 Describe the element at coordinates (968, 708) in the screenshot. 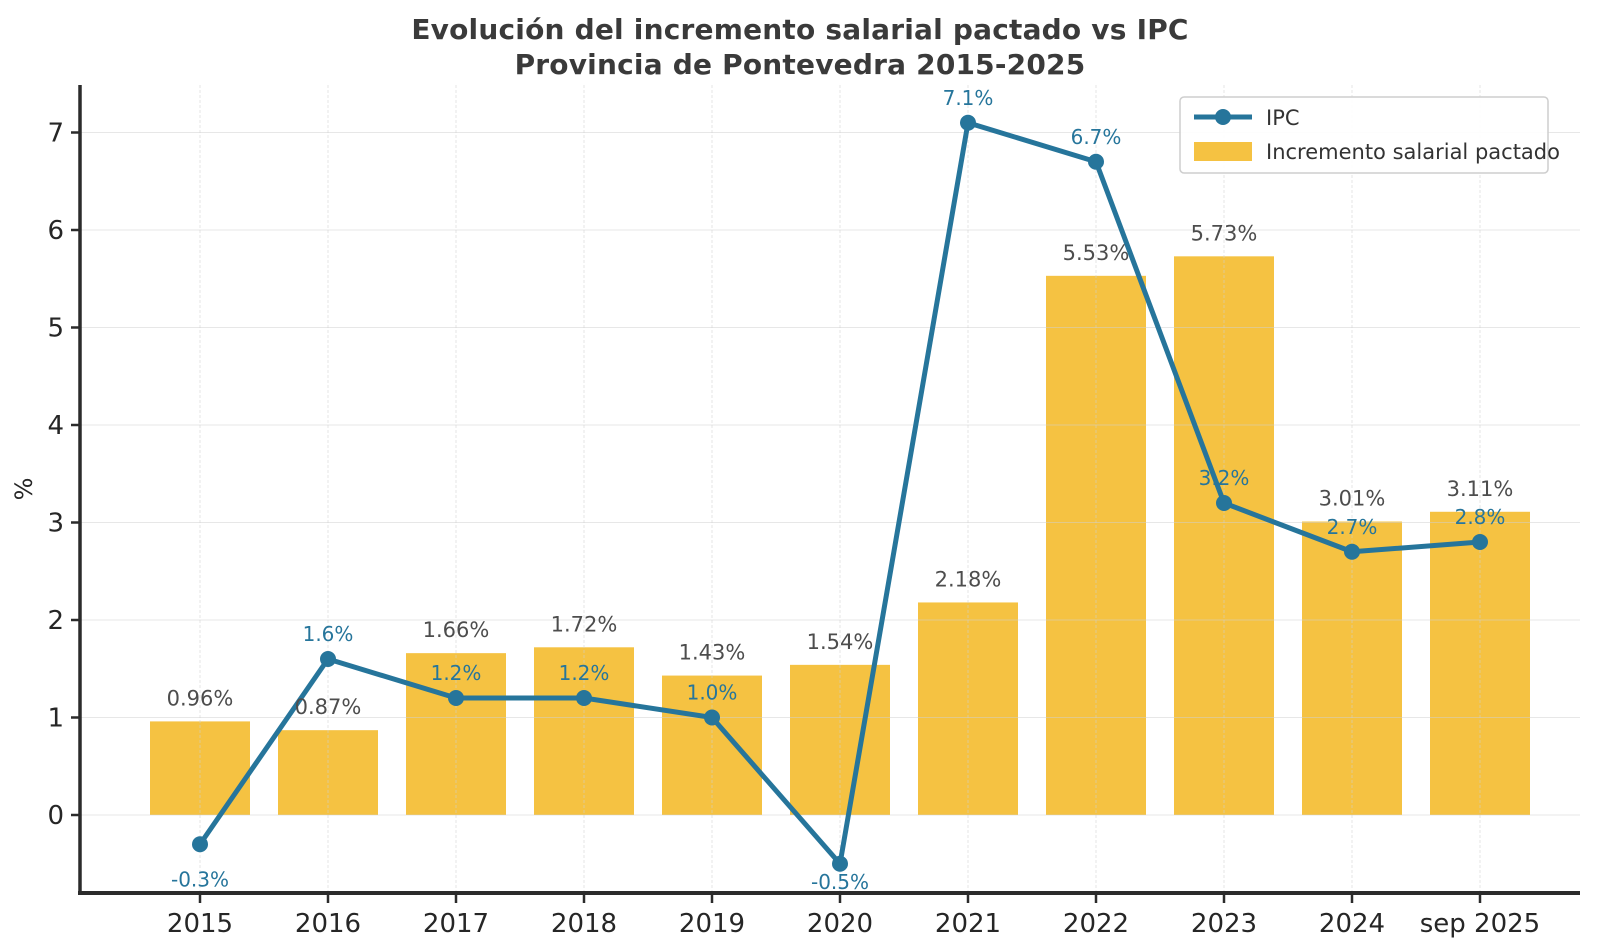

I see `bar-2021` at that location.